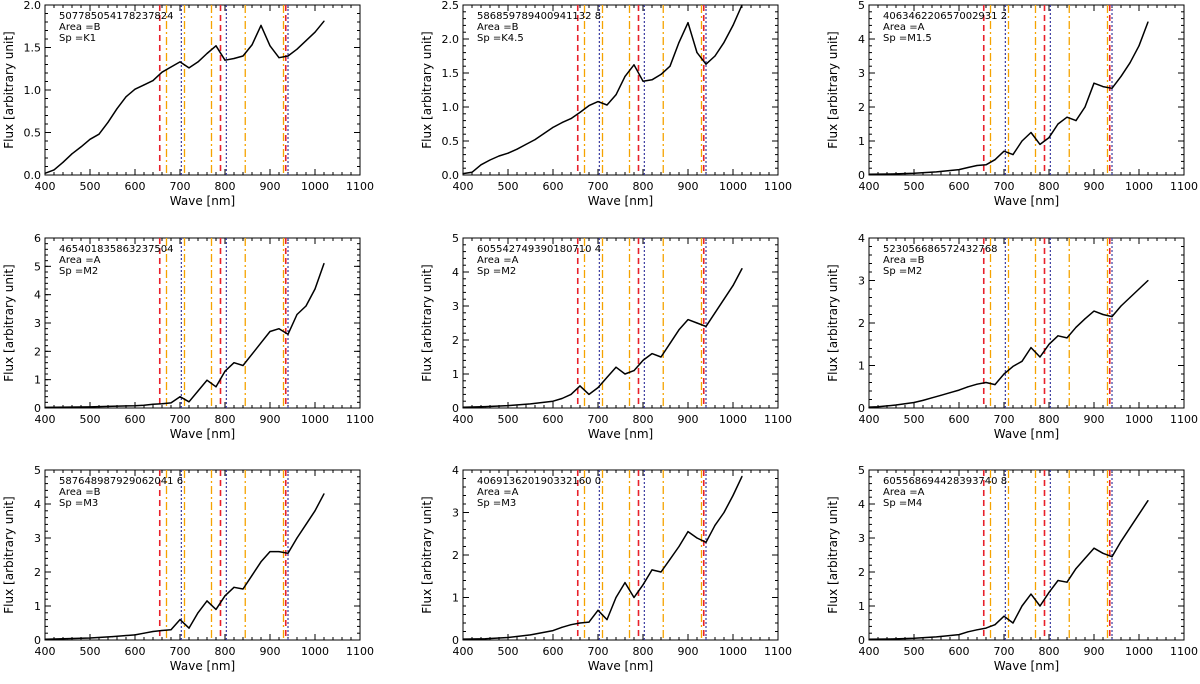  Describe the element at coordinates (861, 238) in the screenshot. I see `y-tick-label: 4` at that location.